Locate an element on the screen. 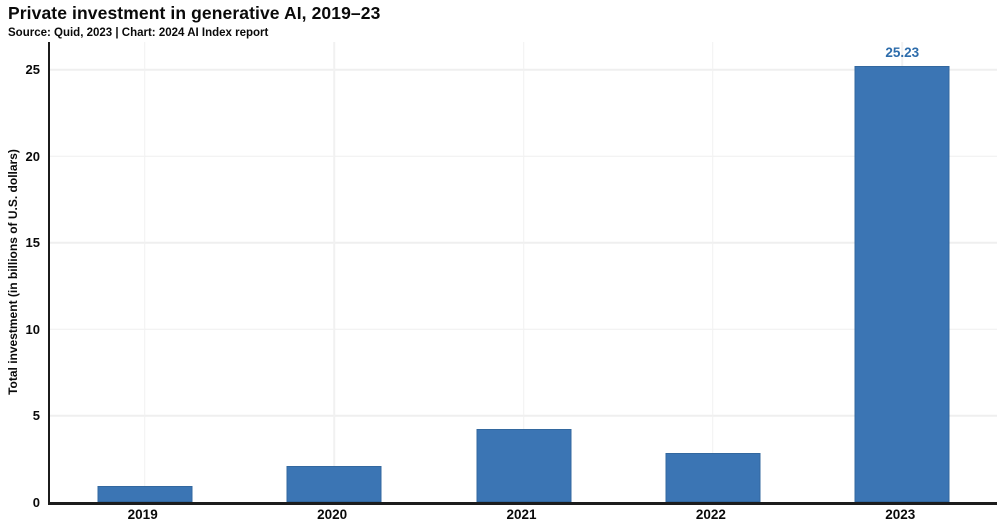 This screenshot has height=529, width=1000. bar-2023 is located at coordinates (902, 283).